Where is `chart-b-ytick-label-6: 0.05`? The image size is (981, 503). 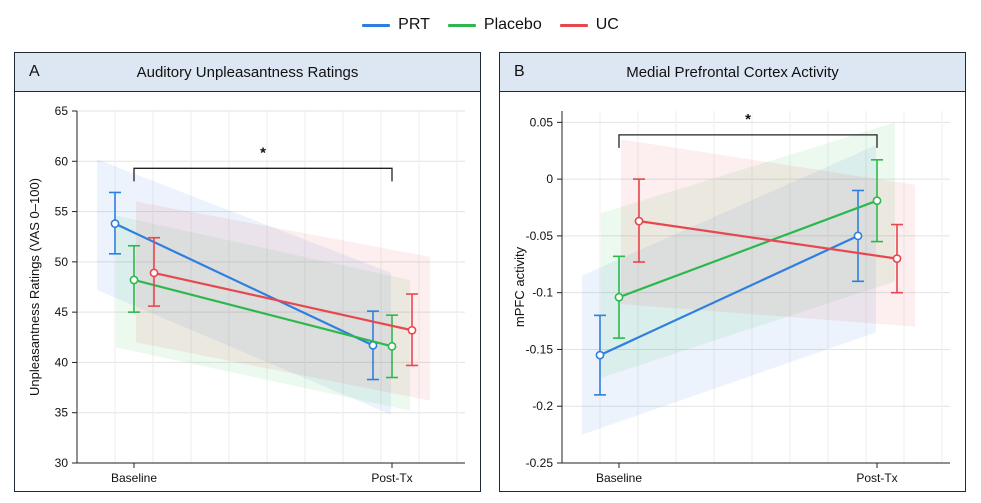
chart-b-ytick-label-6: 0.05 is located at coordinates (542, 122).